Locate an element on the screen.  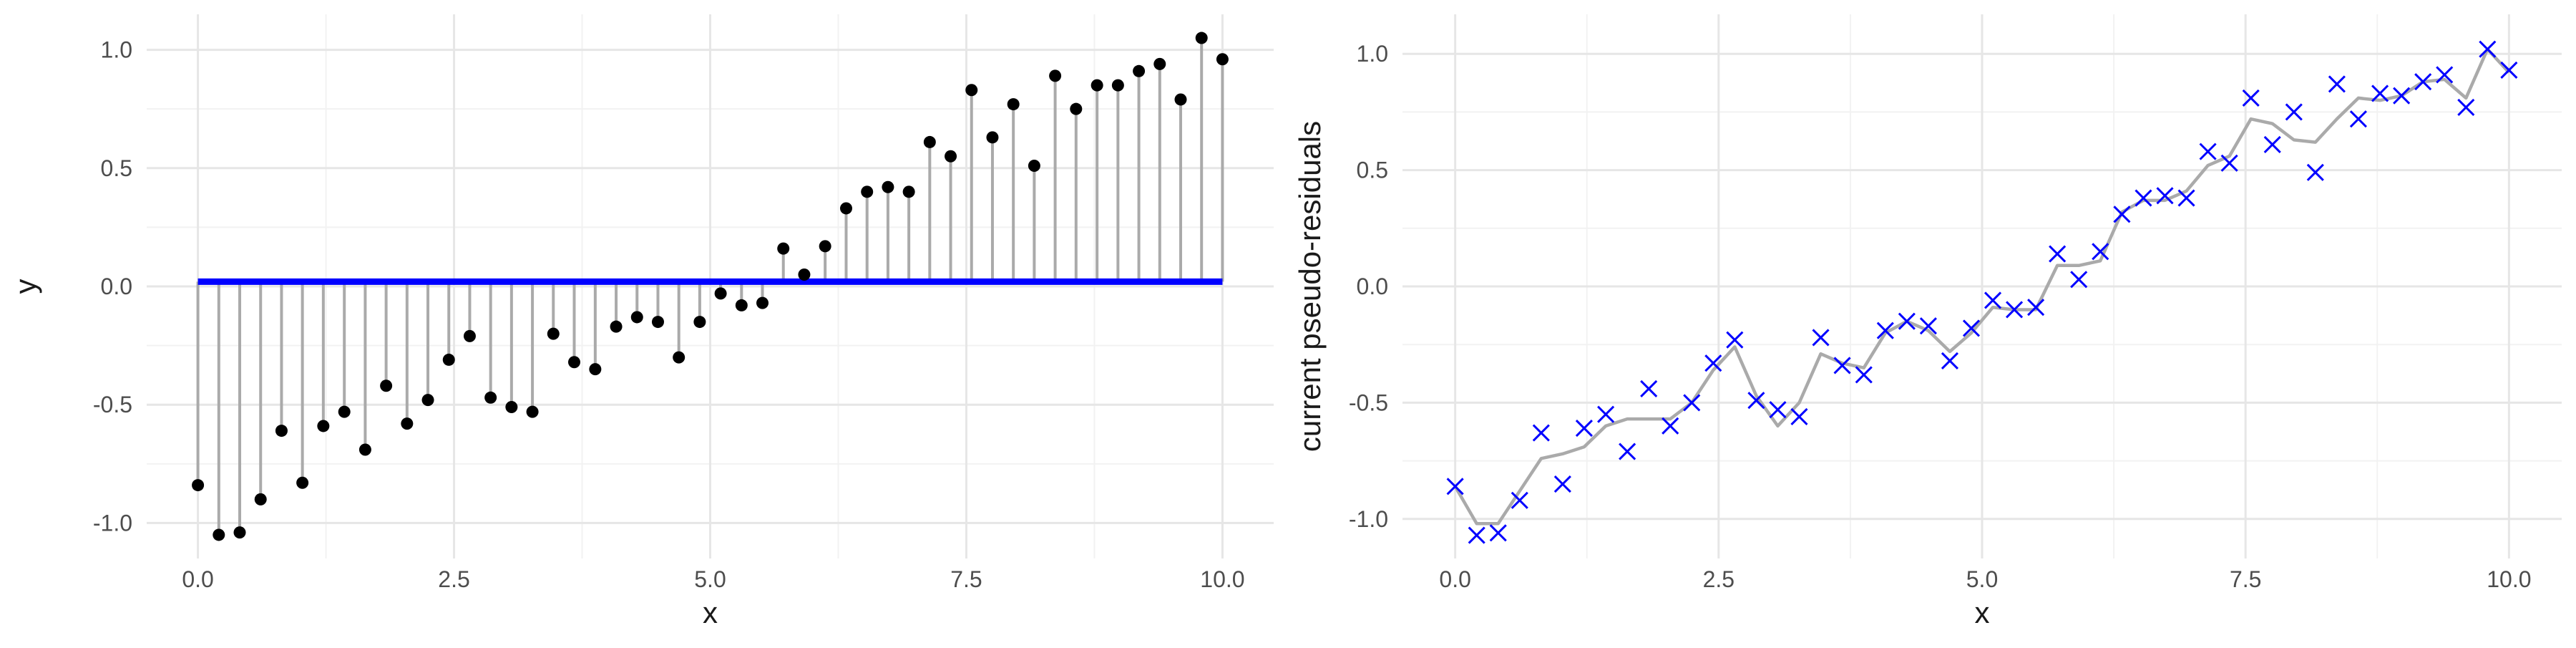
right-y-tick-labels: -1.0 -0.5 0.0 0.5 1.0 is located at coordinates (1368, 286).